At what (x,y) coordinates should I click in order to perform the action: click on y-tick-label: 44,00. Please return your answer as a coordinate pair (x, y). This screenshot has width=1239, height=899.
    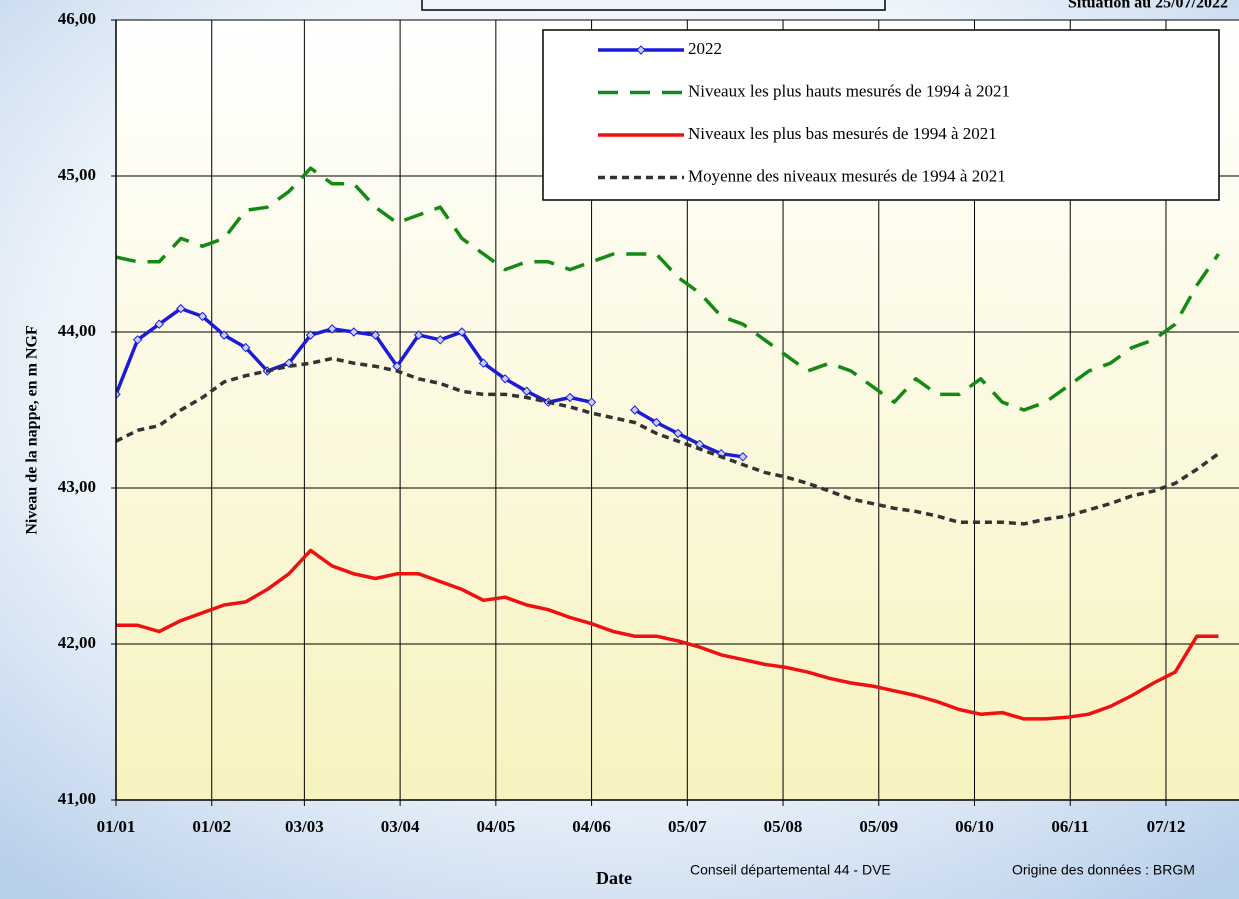
    Looking at the image, I should click on (77, 330).